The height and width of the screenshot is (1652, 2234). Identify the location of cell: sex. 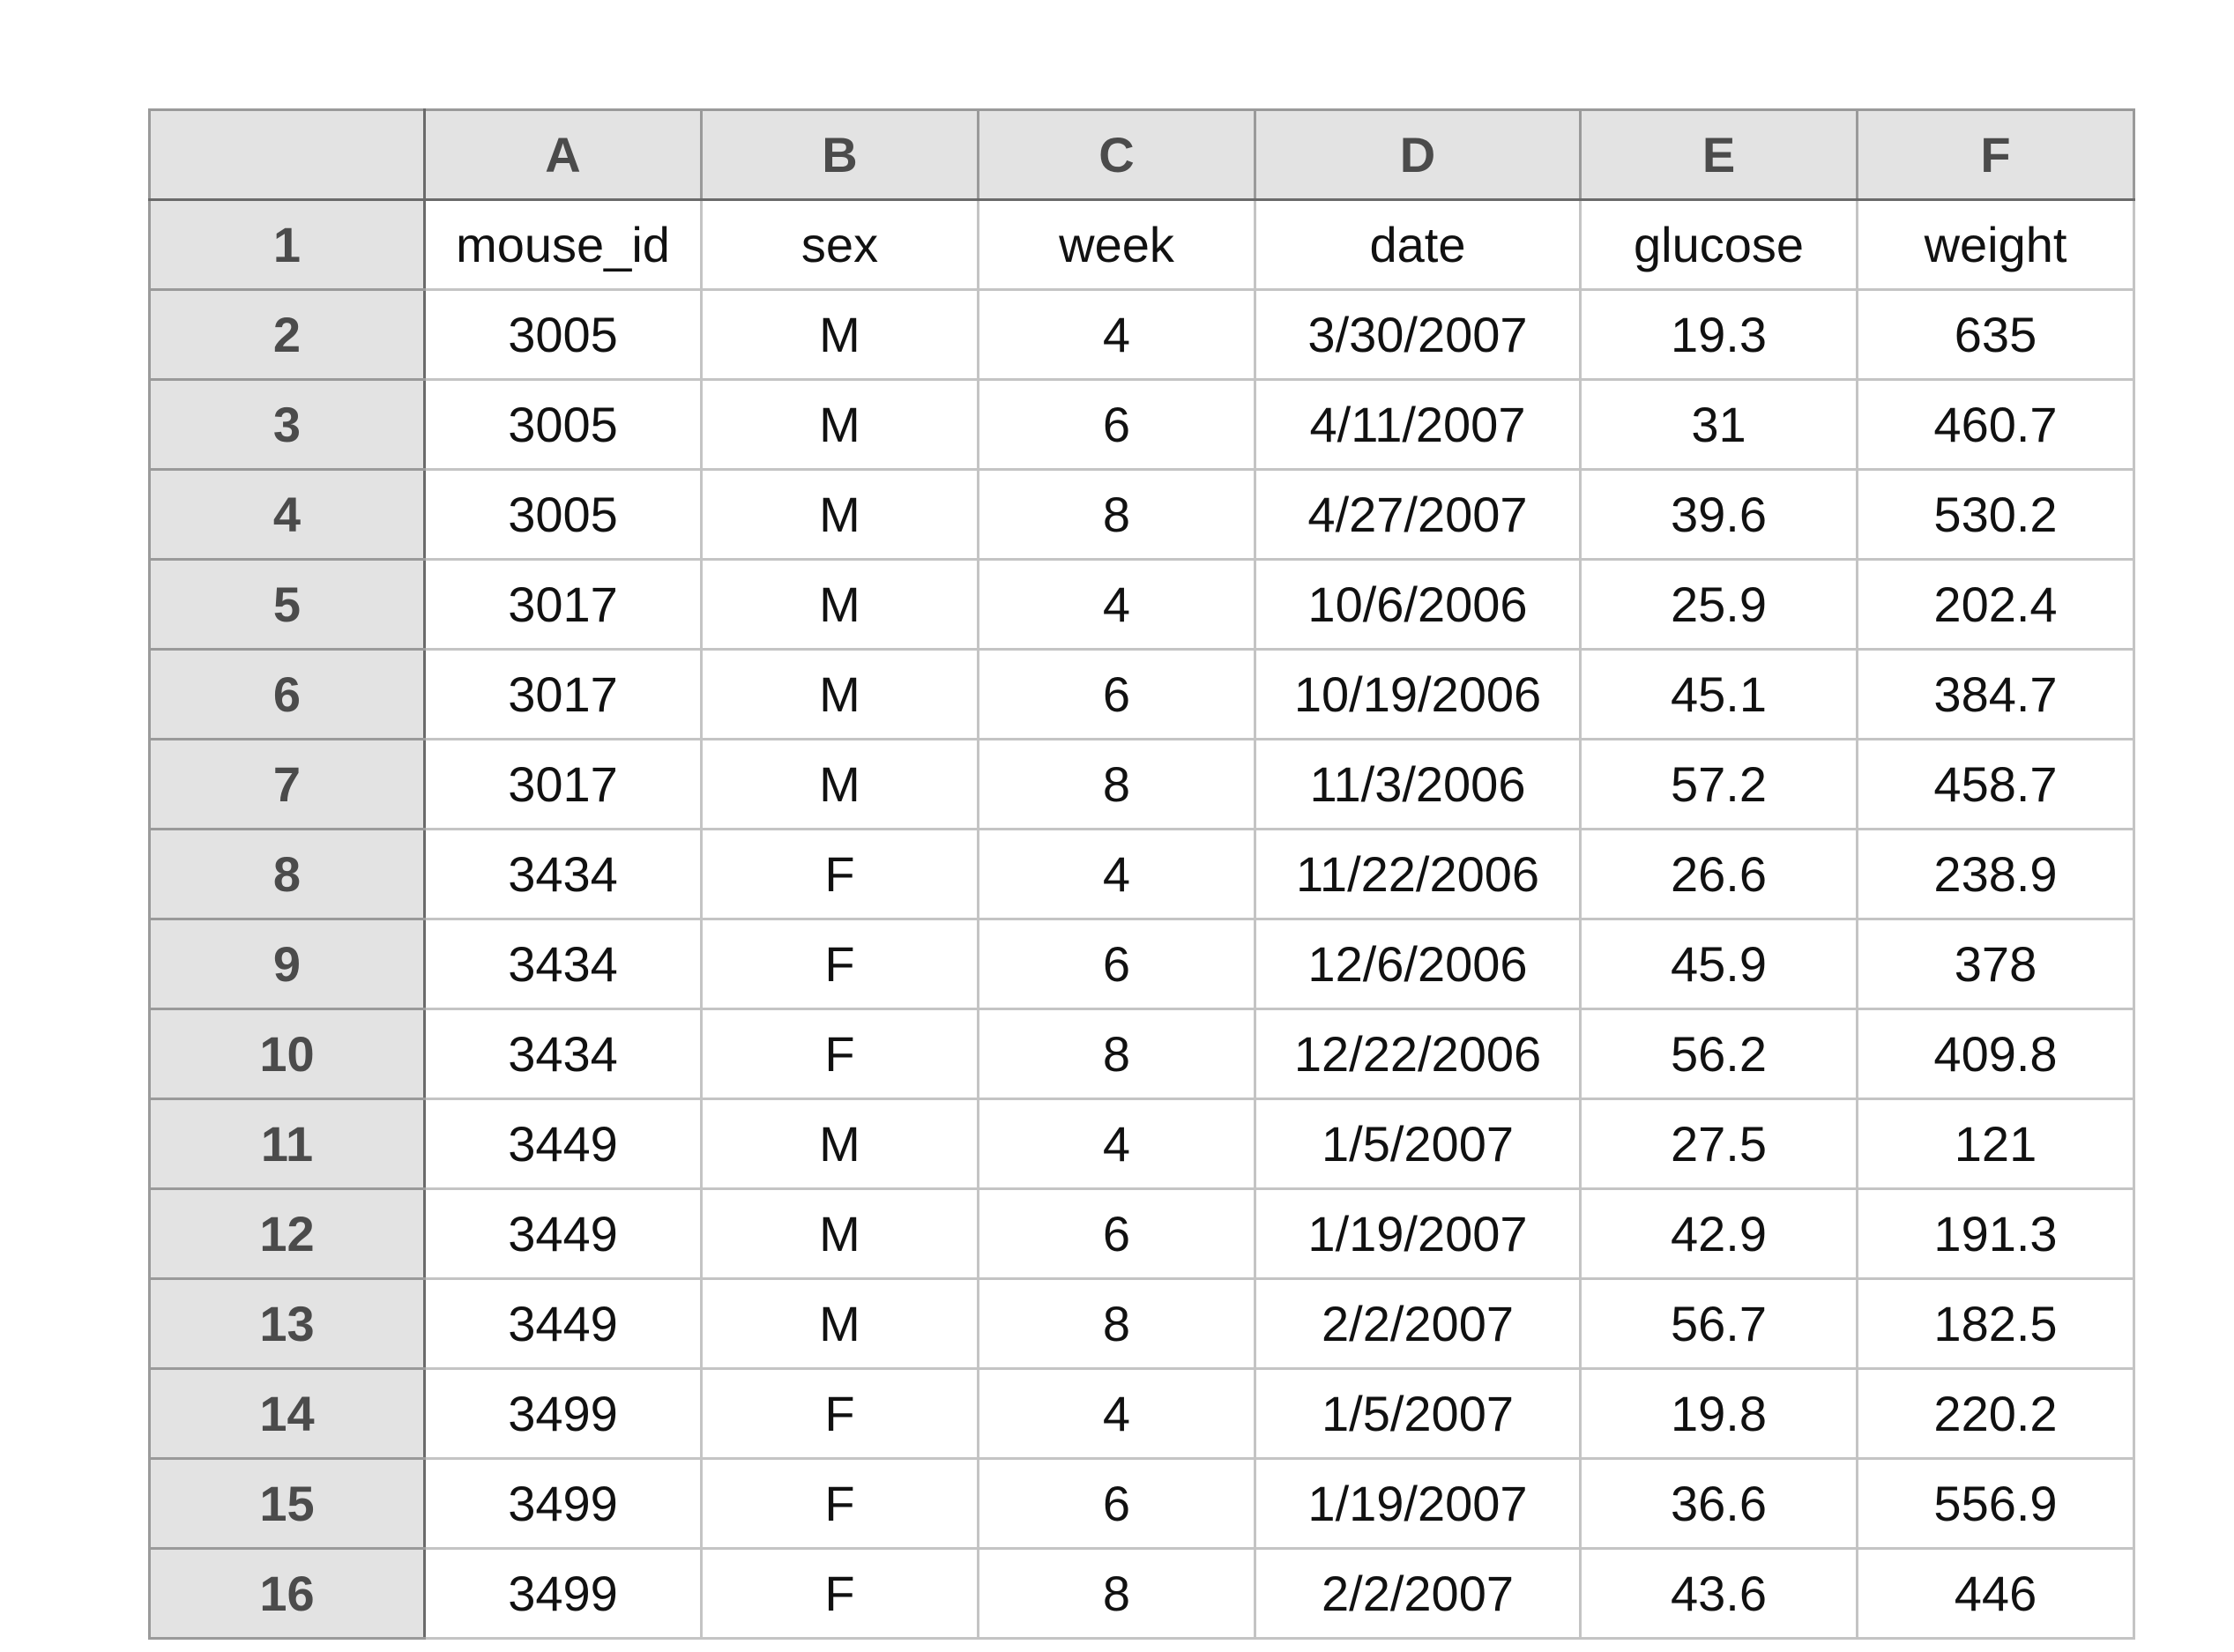
(839, 244).